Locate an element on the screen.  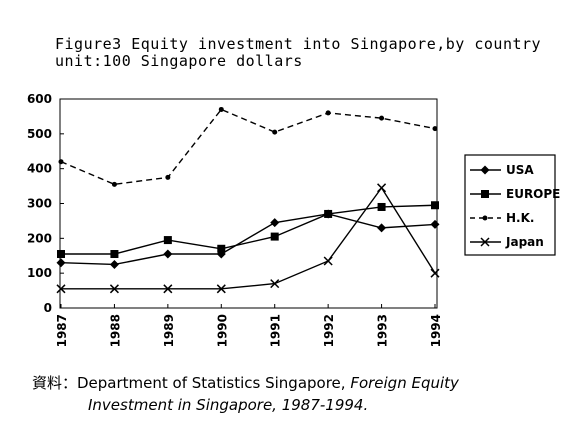
legend-marker-usa is located at coordinates (485, 170).